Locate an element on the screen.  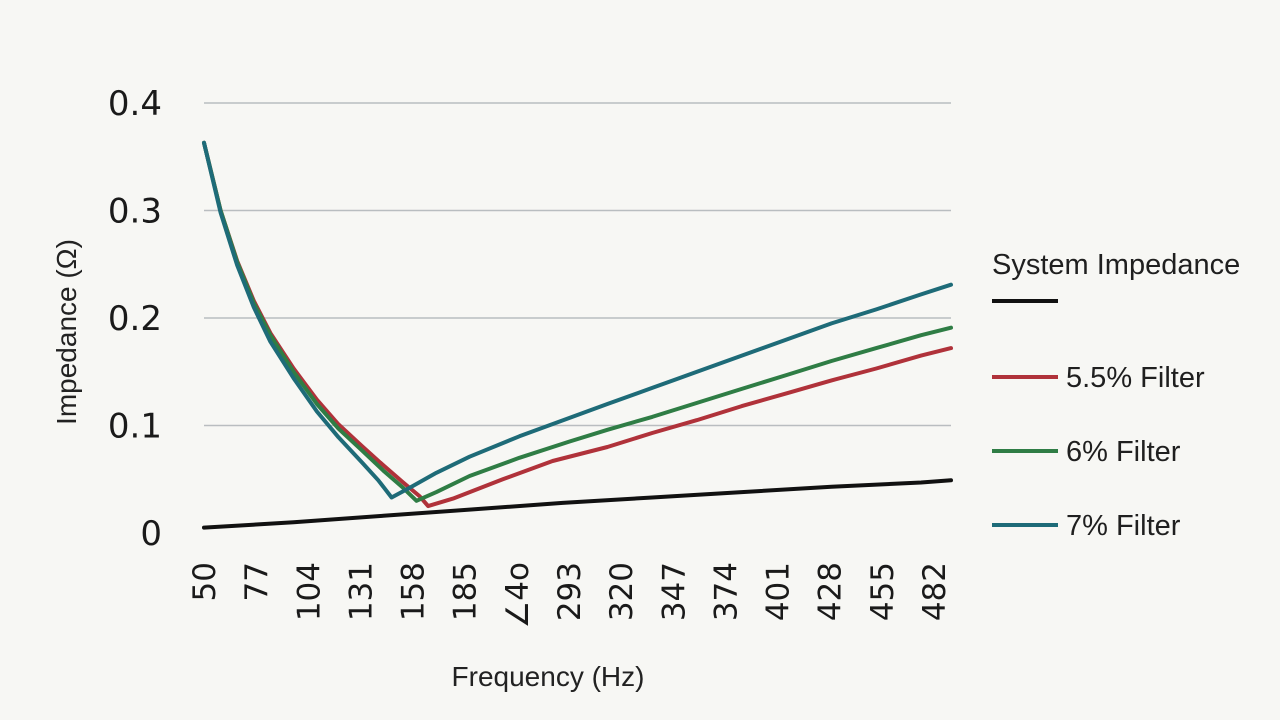
y-tick-label: 0.4 is located at coordinates (135, 104).